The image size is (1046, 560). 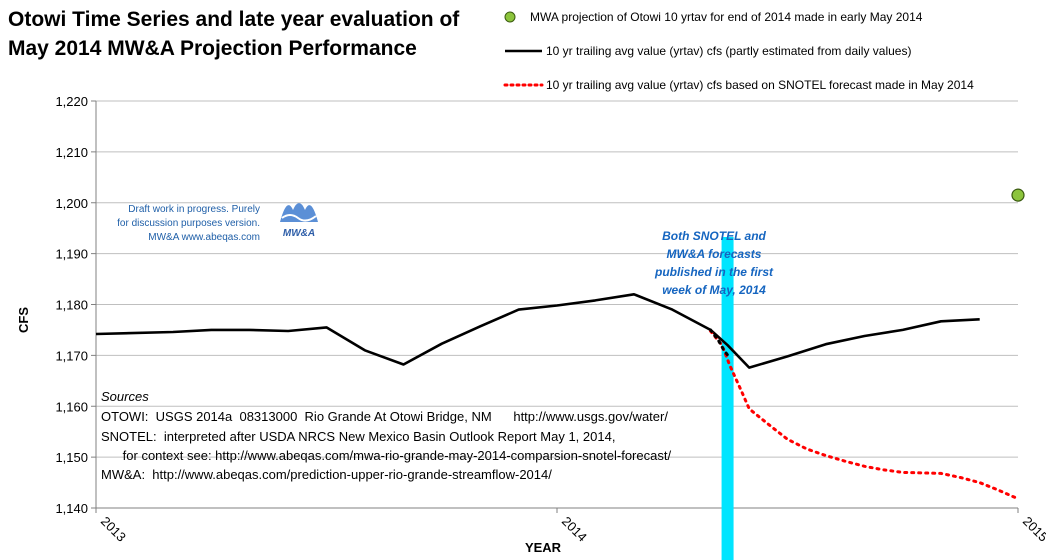 I want to click on y-tick-label: 1,150, so click(x=71, y=457).